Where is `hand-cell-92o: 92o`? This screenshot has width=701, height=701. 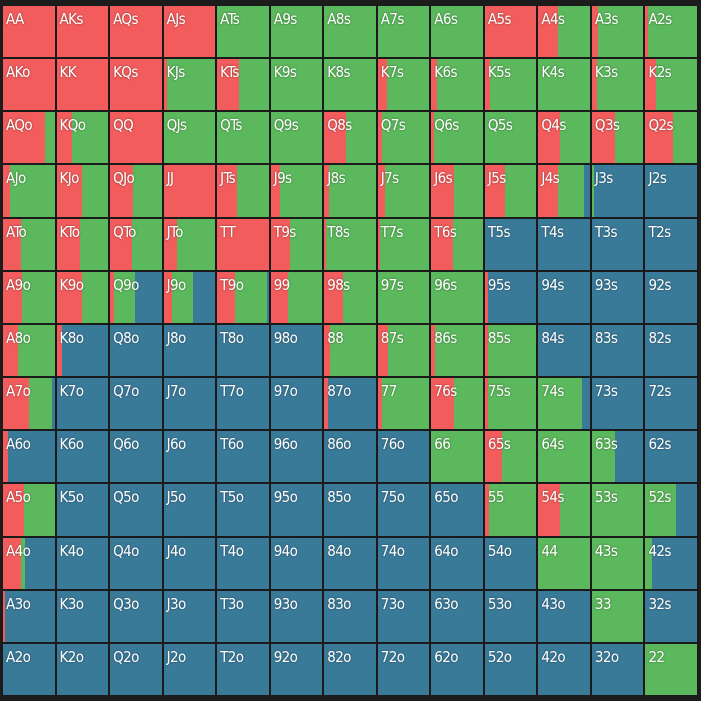
hand-cell-92o: 92o is located at coordinates (296, 669).